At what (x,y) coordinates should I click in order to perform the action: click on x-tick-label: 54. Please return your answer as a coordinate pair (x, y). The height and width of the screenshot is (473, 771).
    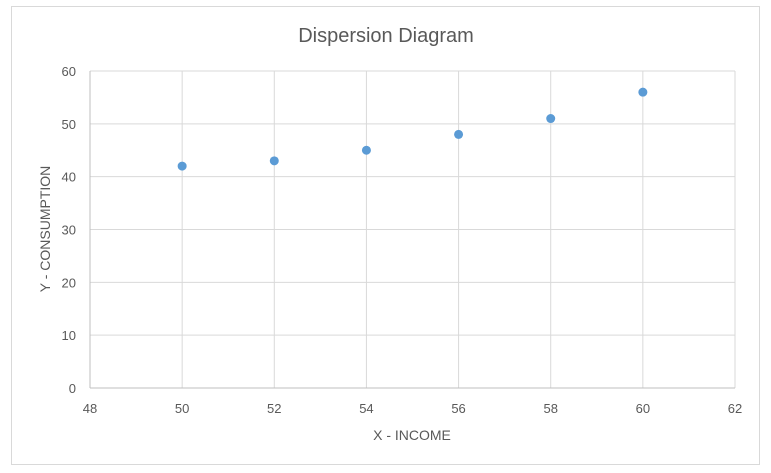
    Looking at the image, I should click on (366, 408).